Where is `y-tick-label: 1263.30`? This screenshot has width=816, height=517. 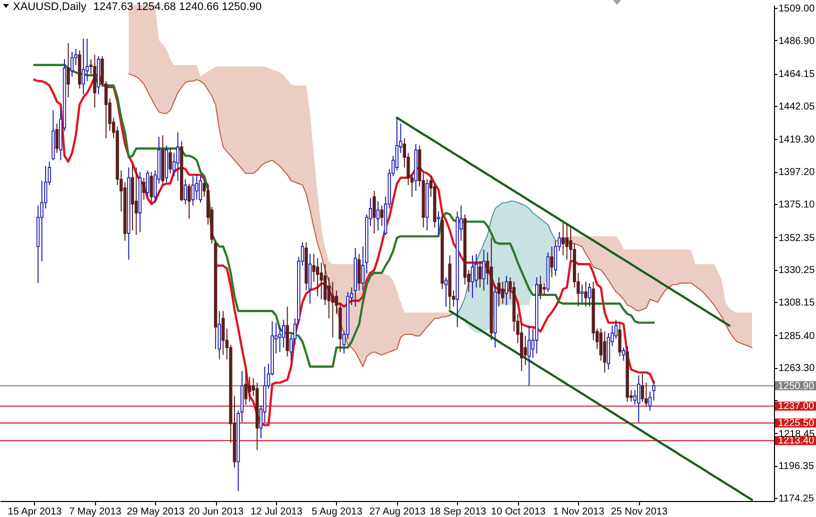
y-tick-label: 1263.30 is located at coordinates (797, 368).